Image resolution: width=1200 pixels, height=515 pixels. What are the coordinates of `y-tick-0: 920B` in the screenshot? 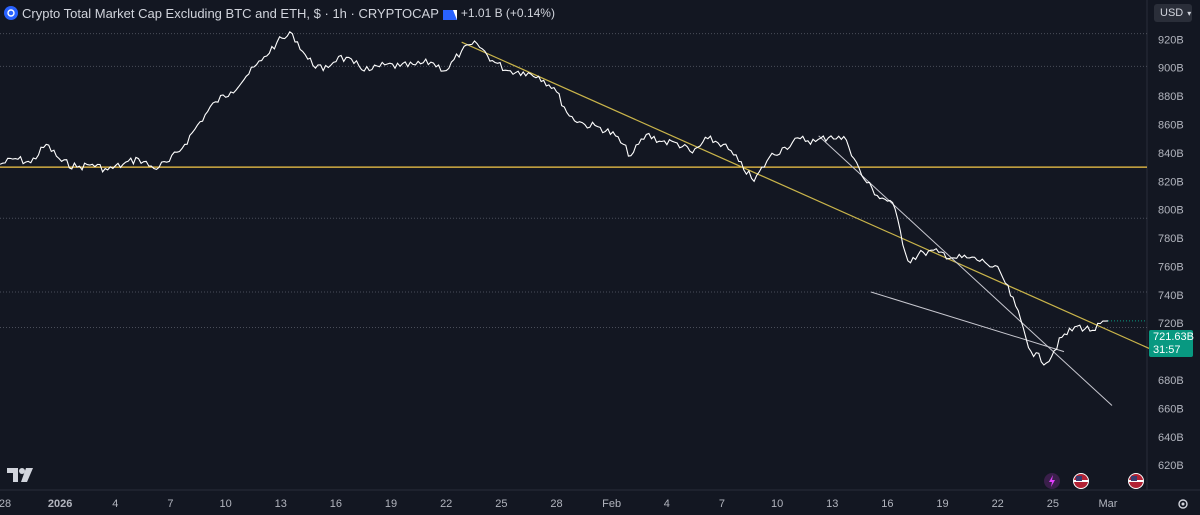 It's located at (1171, 40).